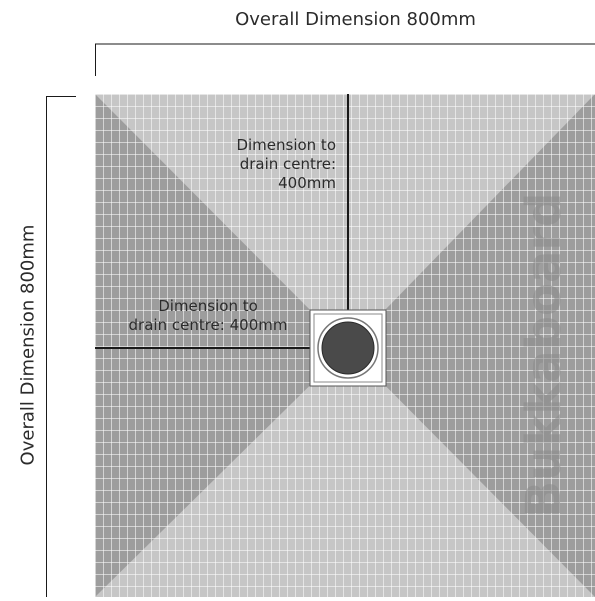 This screenshot has height=601, width=595. Describe the element at coordinates (208, 306) in the screenshot. I see `horizontal-drain-label-line-1: Dimension to` at that location.